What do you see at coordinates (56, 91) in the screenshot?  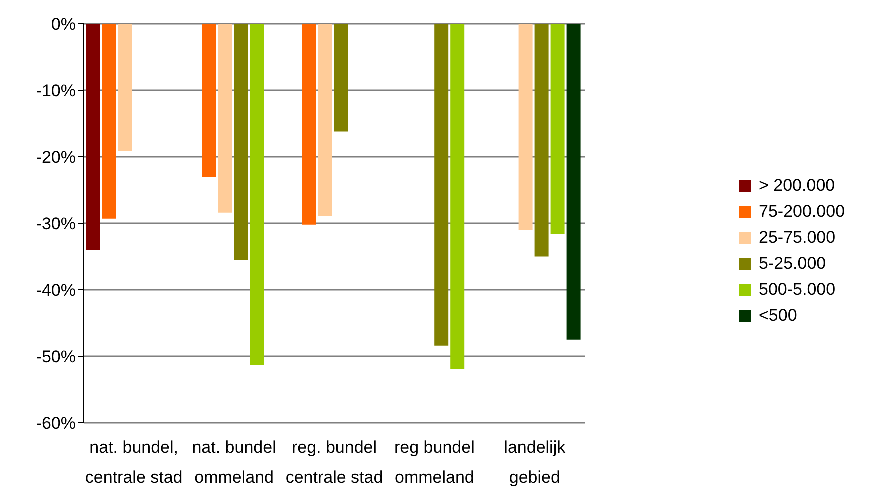 I see `y-tick-label: -10%` at bounding box center [56, 91].